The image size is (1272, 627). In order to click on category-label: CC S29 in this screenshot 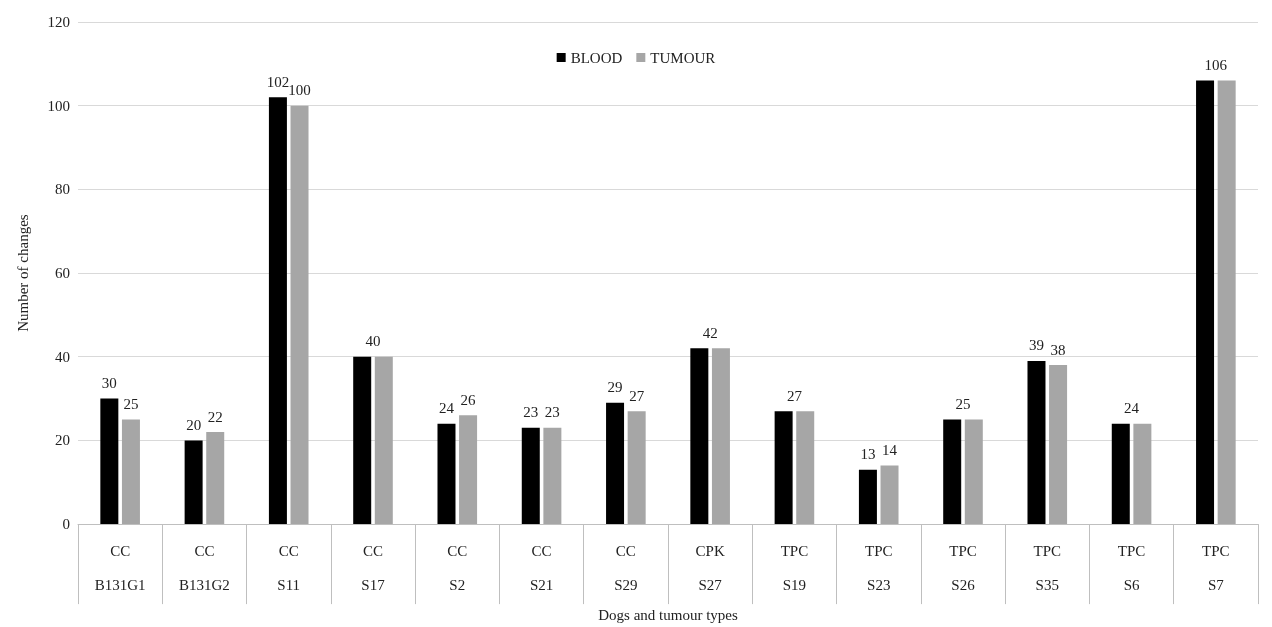, I will do `click(626, 568)`.